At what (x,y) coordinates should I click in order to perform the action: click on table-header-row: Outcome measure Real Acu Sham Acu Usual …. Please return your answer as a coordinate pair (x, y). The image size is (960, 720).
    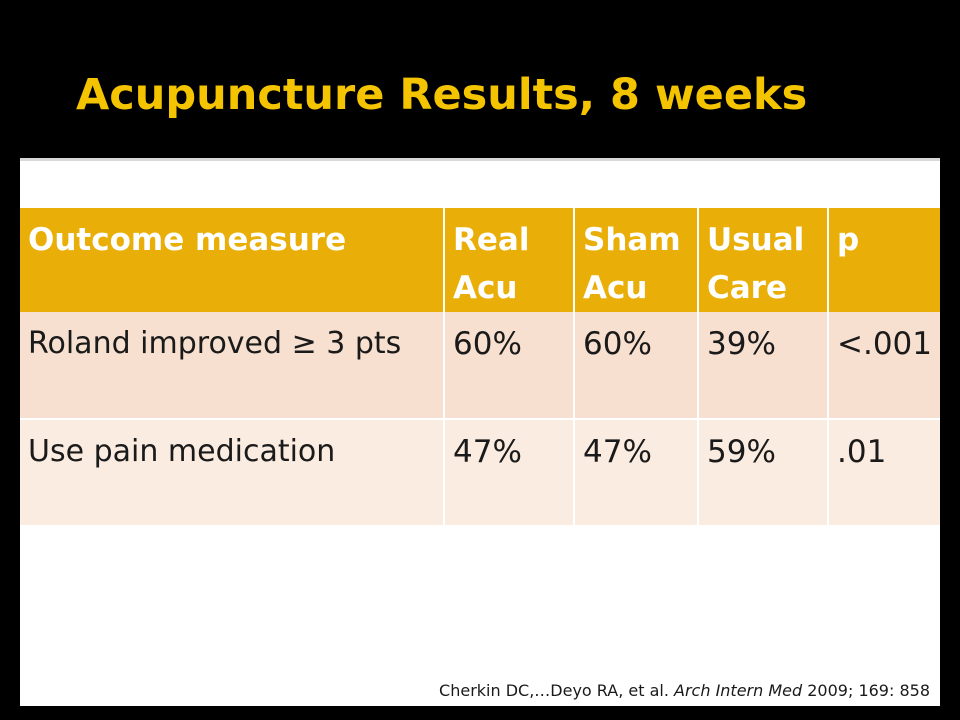
    Looking at the image, I should click on (480, 260).